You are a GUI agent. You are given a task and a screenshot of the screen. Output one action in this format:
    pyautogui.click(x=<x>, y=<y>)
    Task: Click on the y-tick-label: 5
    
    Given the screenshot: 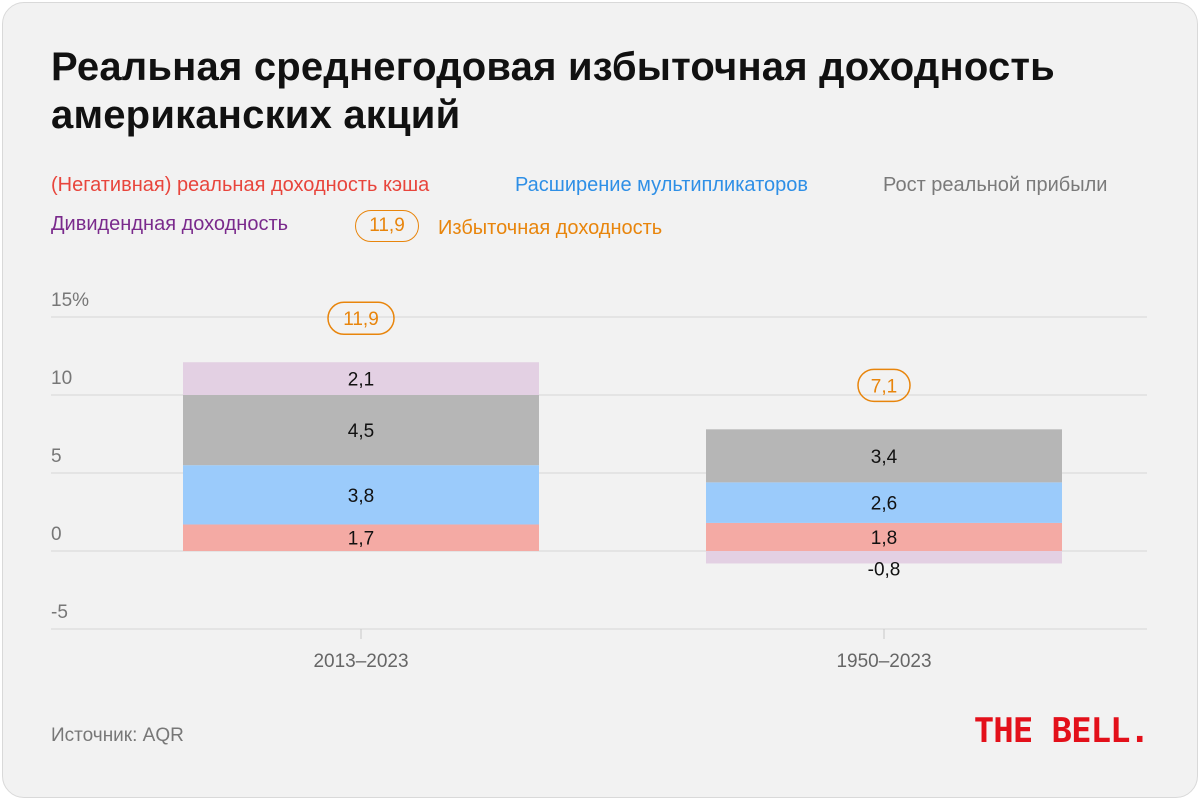 What is the action you would take?
    pyautogui.click(x=56, y=456)
    